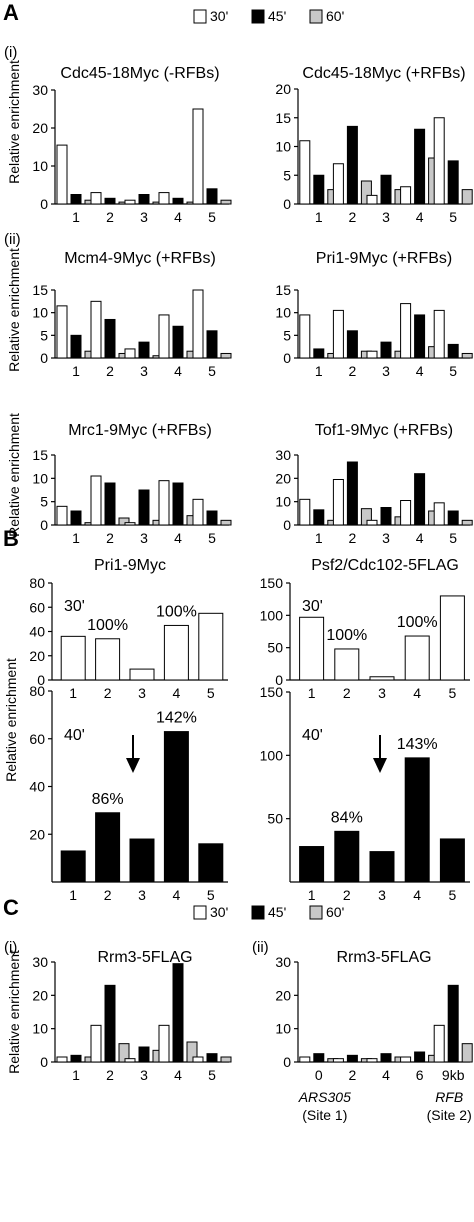 Image resolution: width=474 pixels, height=1222 pixels. Describe the element at coordinates (283, 89) in the screenshot. I see `y-tick-label: 20` at that location.